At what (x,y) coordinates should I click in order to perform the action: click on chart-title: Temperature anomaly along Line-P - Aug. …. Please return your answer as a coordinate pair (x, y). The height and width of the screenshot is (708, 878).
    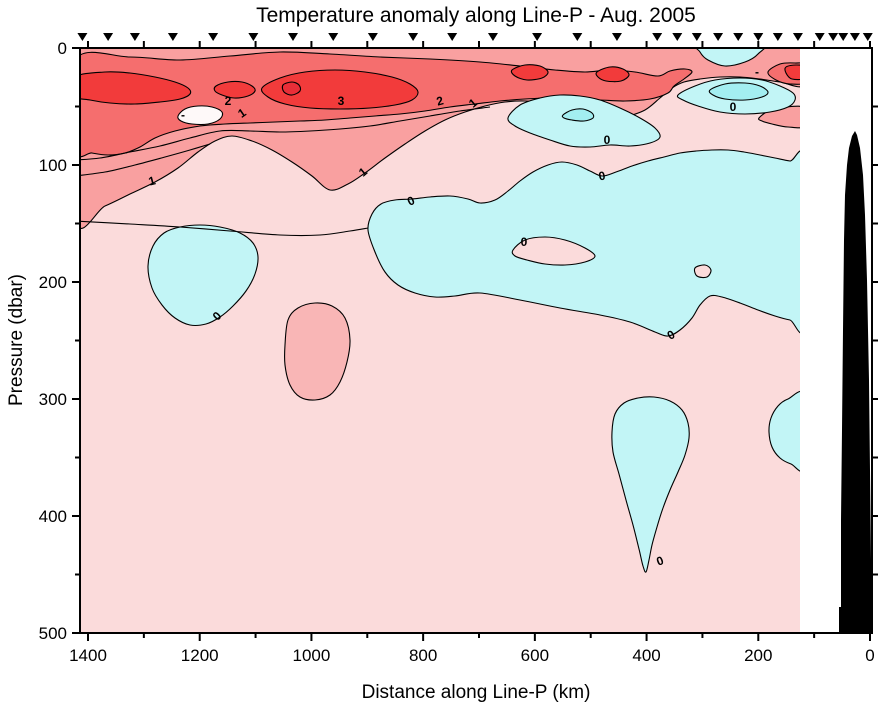
    Looking at the image, I should click on (476, 15).